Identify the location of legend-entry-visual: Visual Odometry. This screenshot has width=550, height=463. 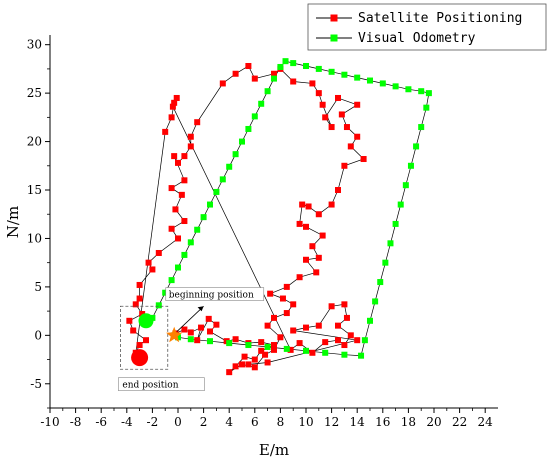
(396, 38).